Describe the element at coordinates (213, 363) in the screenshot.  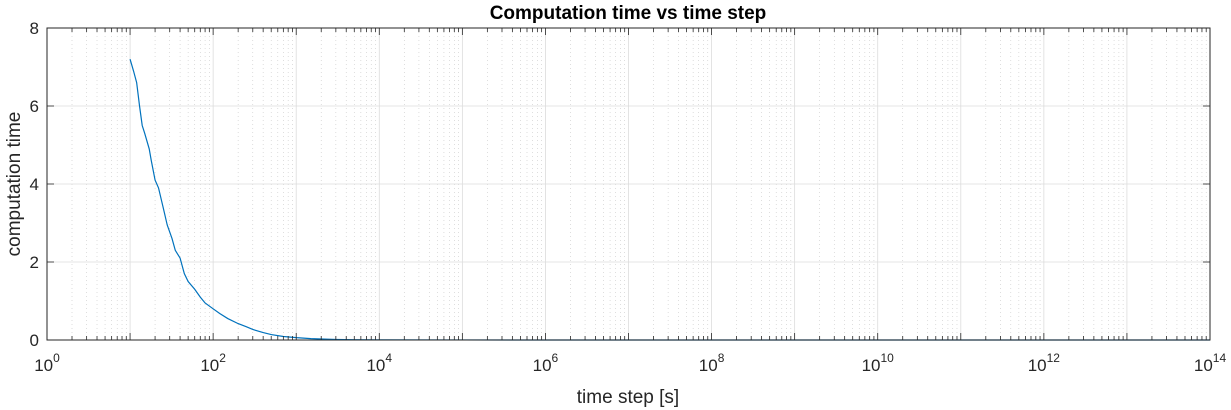
I see `x-tick-label: 10²` at that location.